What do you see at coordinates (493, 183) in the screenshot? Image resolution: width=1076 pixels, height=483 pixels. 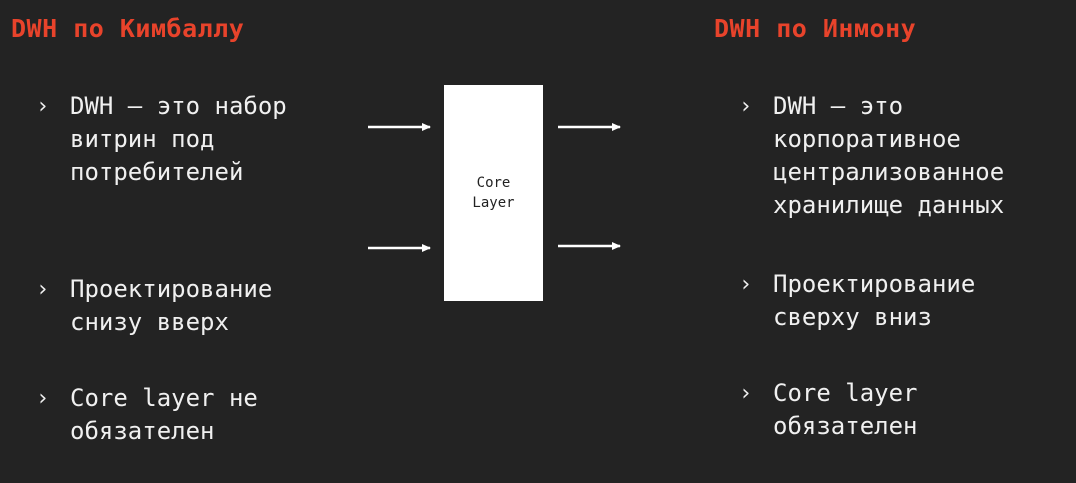 I see `core-layer-label-line: Core` at bounding box center [493, 183].